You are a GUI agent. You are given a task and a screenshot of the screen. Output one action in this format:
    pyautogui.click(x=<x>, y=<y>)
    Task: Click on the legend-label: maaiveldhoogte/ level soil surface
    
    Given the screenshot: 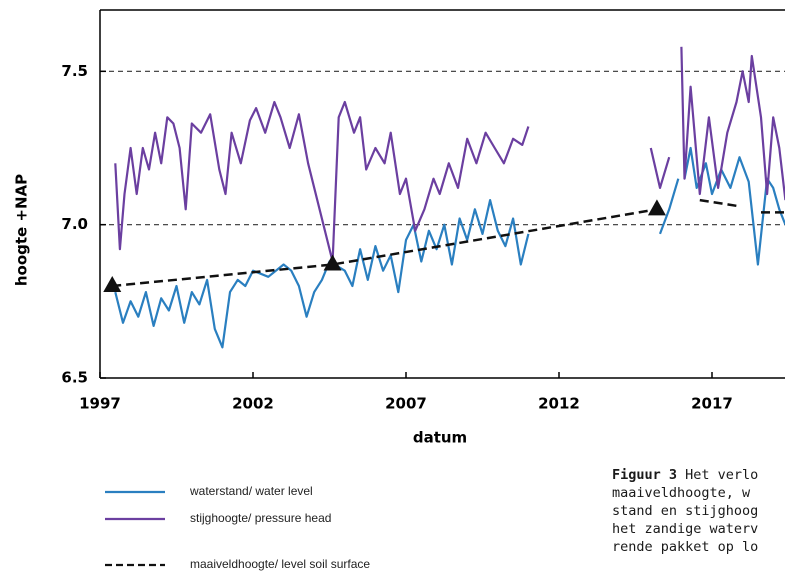 What is the action you would take?
    pyautogui.click(x=280, y=564)
    